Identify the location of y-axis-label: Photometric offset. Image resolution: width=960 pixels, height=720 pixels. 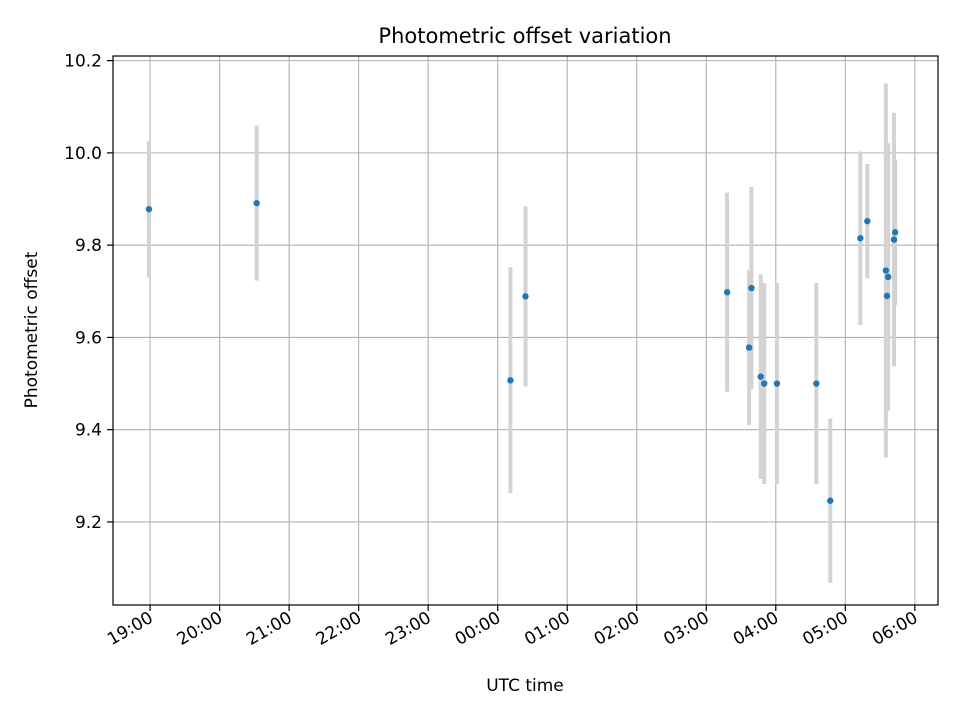
(32, 329).